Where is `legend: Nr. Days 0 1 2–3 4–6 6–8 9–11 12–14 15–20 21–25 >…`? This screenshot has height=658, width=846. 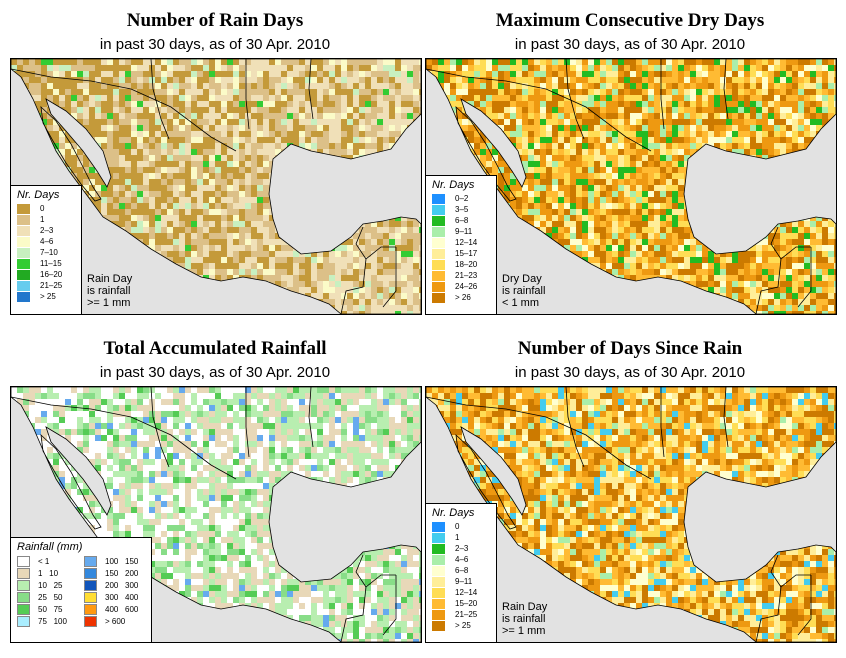 legend: Nr. Days 0 1 2–3 4–6 6–8 9–11 12–14 15–20 21–25 >… is located at coordinates (461, 572).